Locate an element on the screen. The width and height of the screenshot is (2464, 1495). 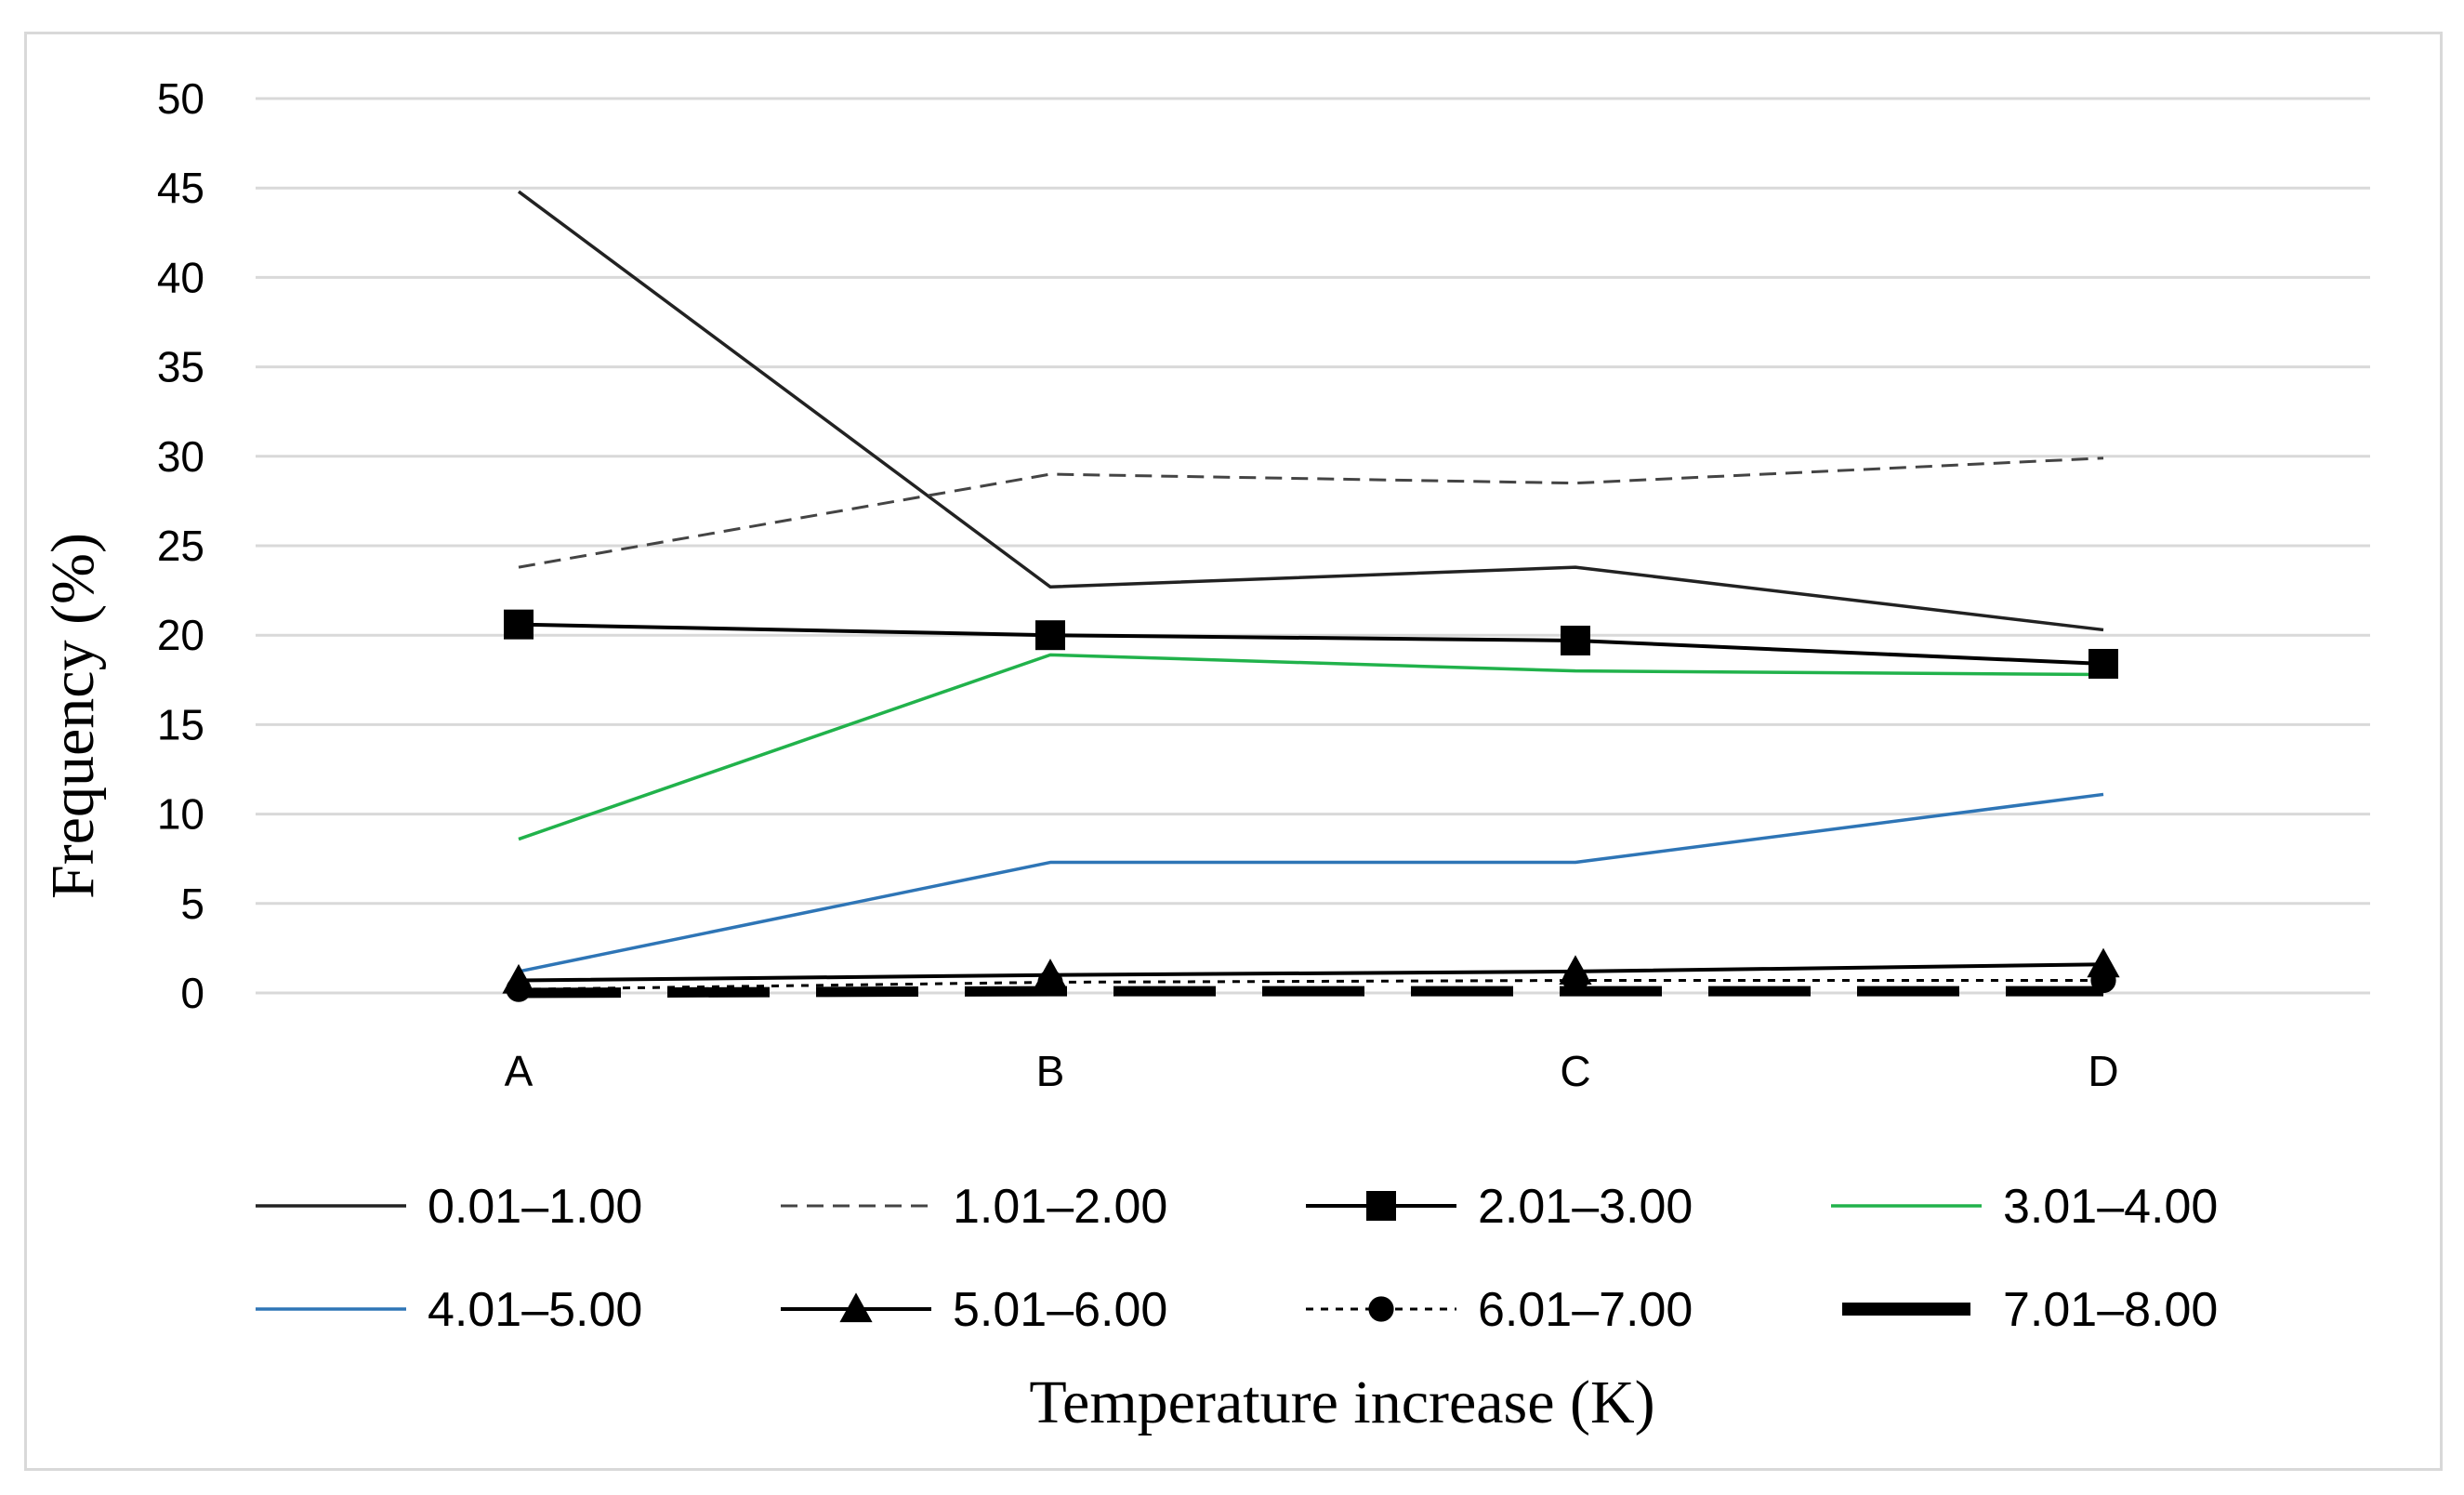
x-tick-label: B is located at coordinates (1051, 1071).